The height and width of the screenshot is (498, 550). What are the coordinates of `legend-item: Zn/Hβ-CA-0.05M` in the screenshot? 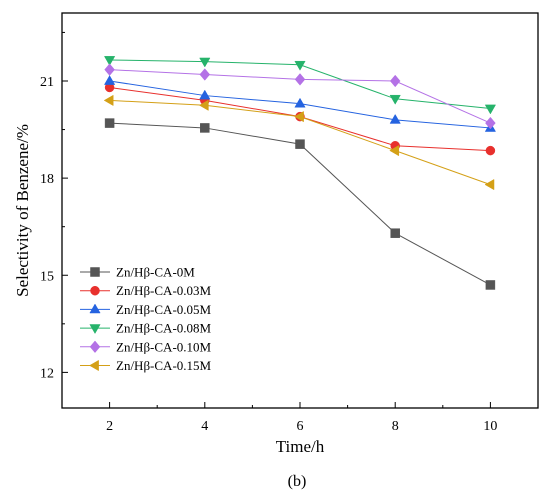 It's located at (146, 309).